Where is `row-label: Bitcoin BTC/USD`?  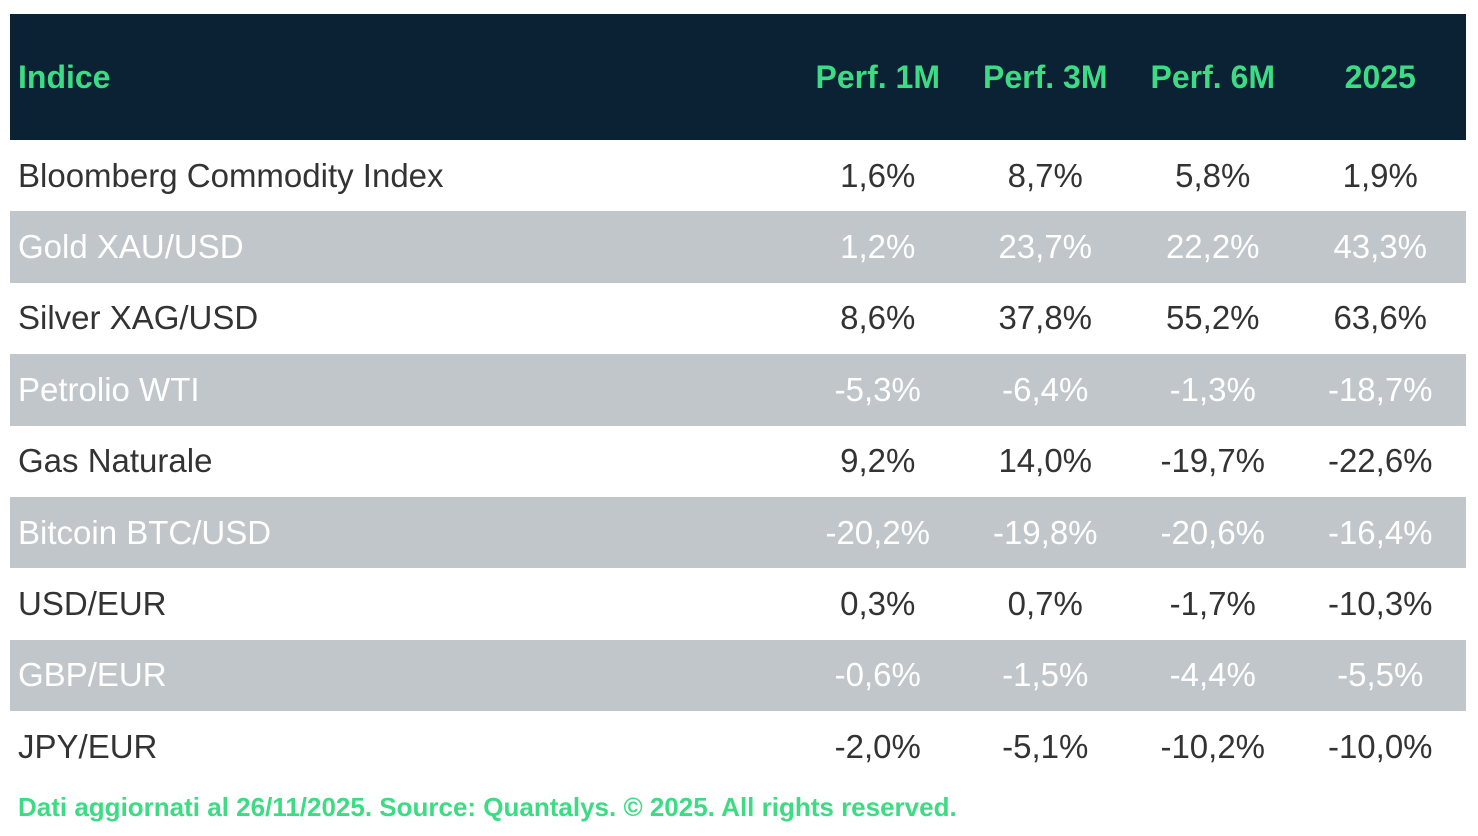
row-label: Bitcoin BTC/USD is located at coordinates (145, 532).